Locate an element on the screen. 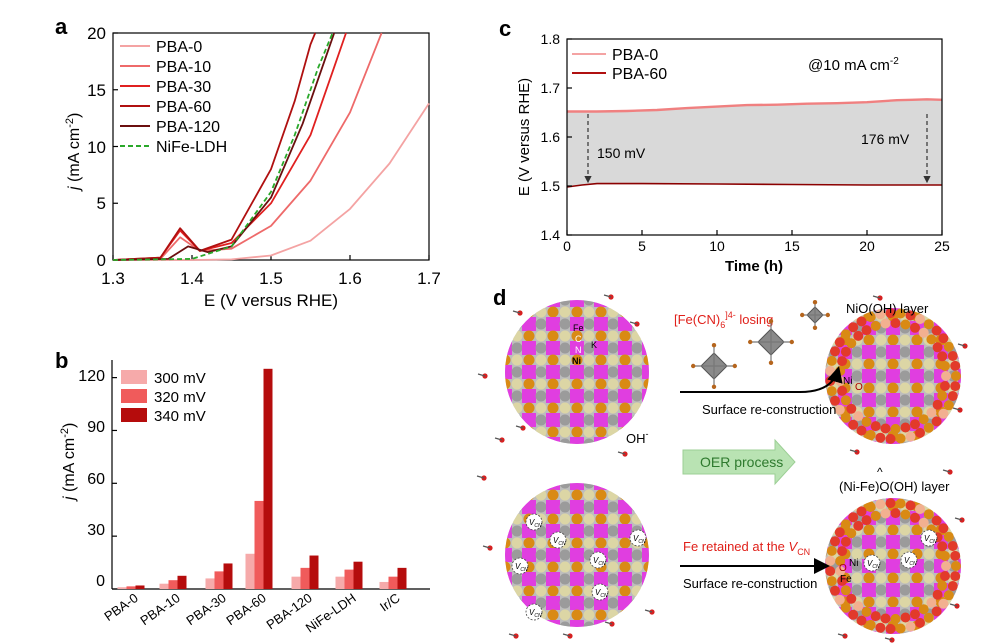 This screenshot has height=644, width=985. b-ytick: 60 is located at coordinates (96, 479).